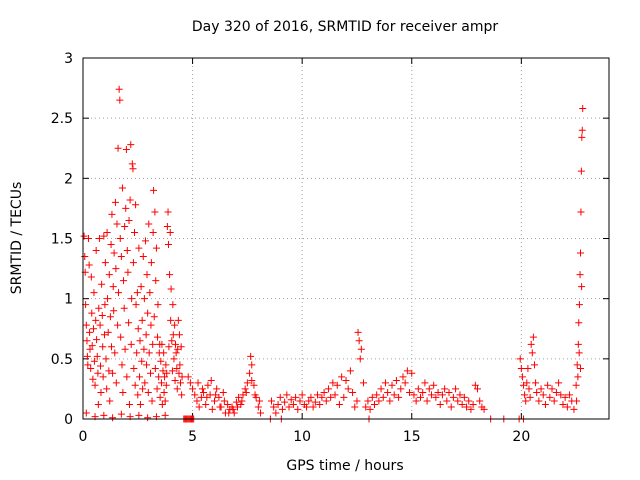 The width and height of the screenshot is (640, 480). Describe the element at coordinates (68, 300) in the screenshot. I see `y-tick-label: 1` at that location.